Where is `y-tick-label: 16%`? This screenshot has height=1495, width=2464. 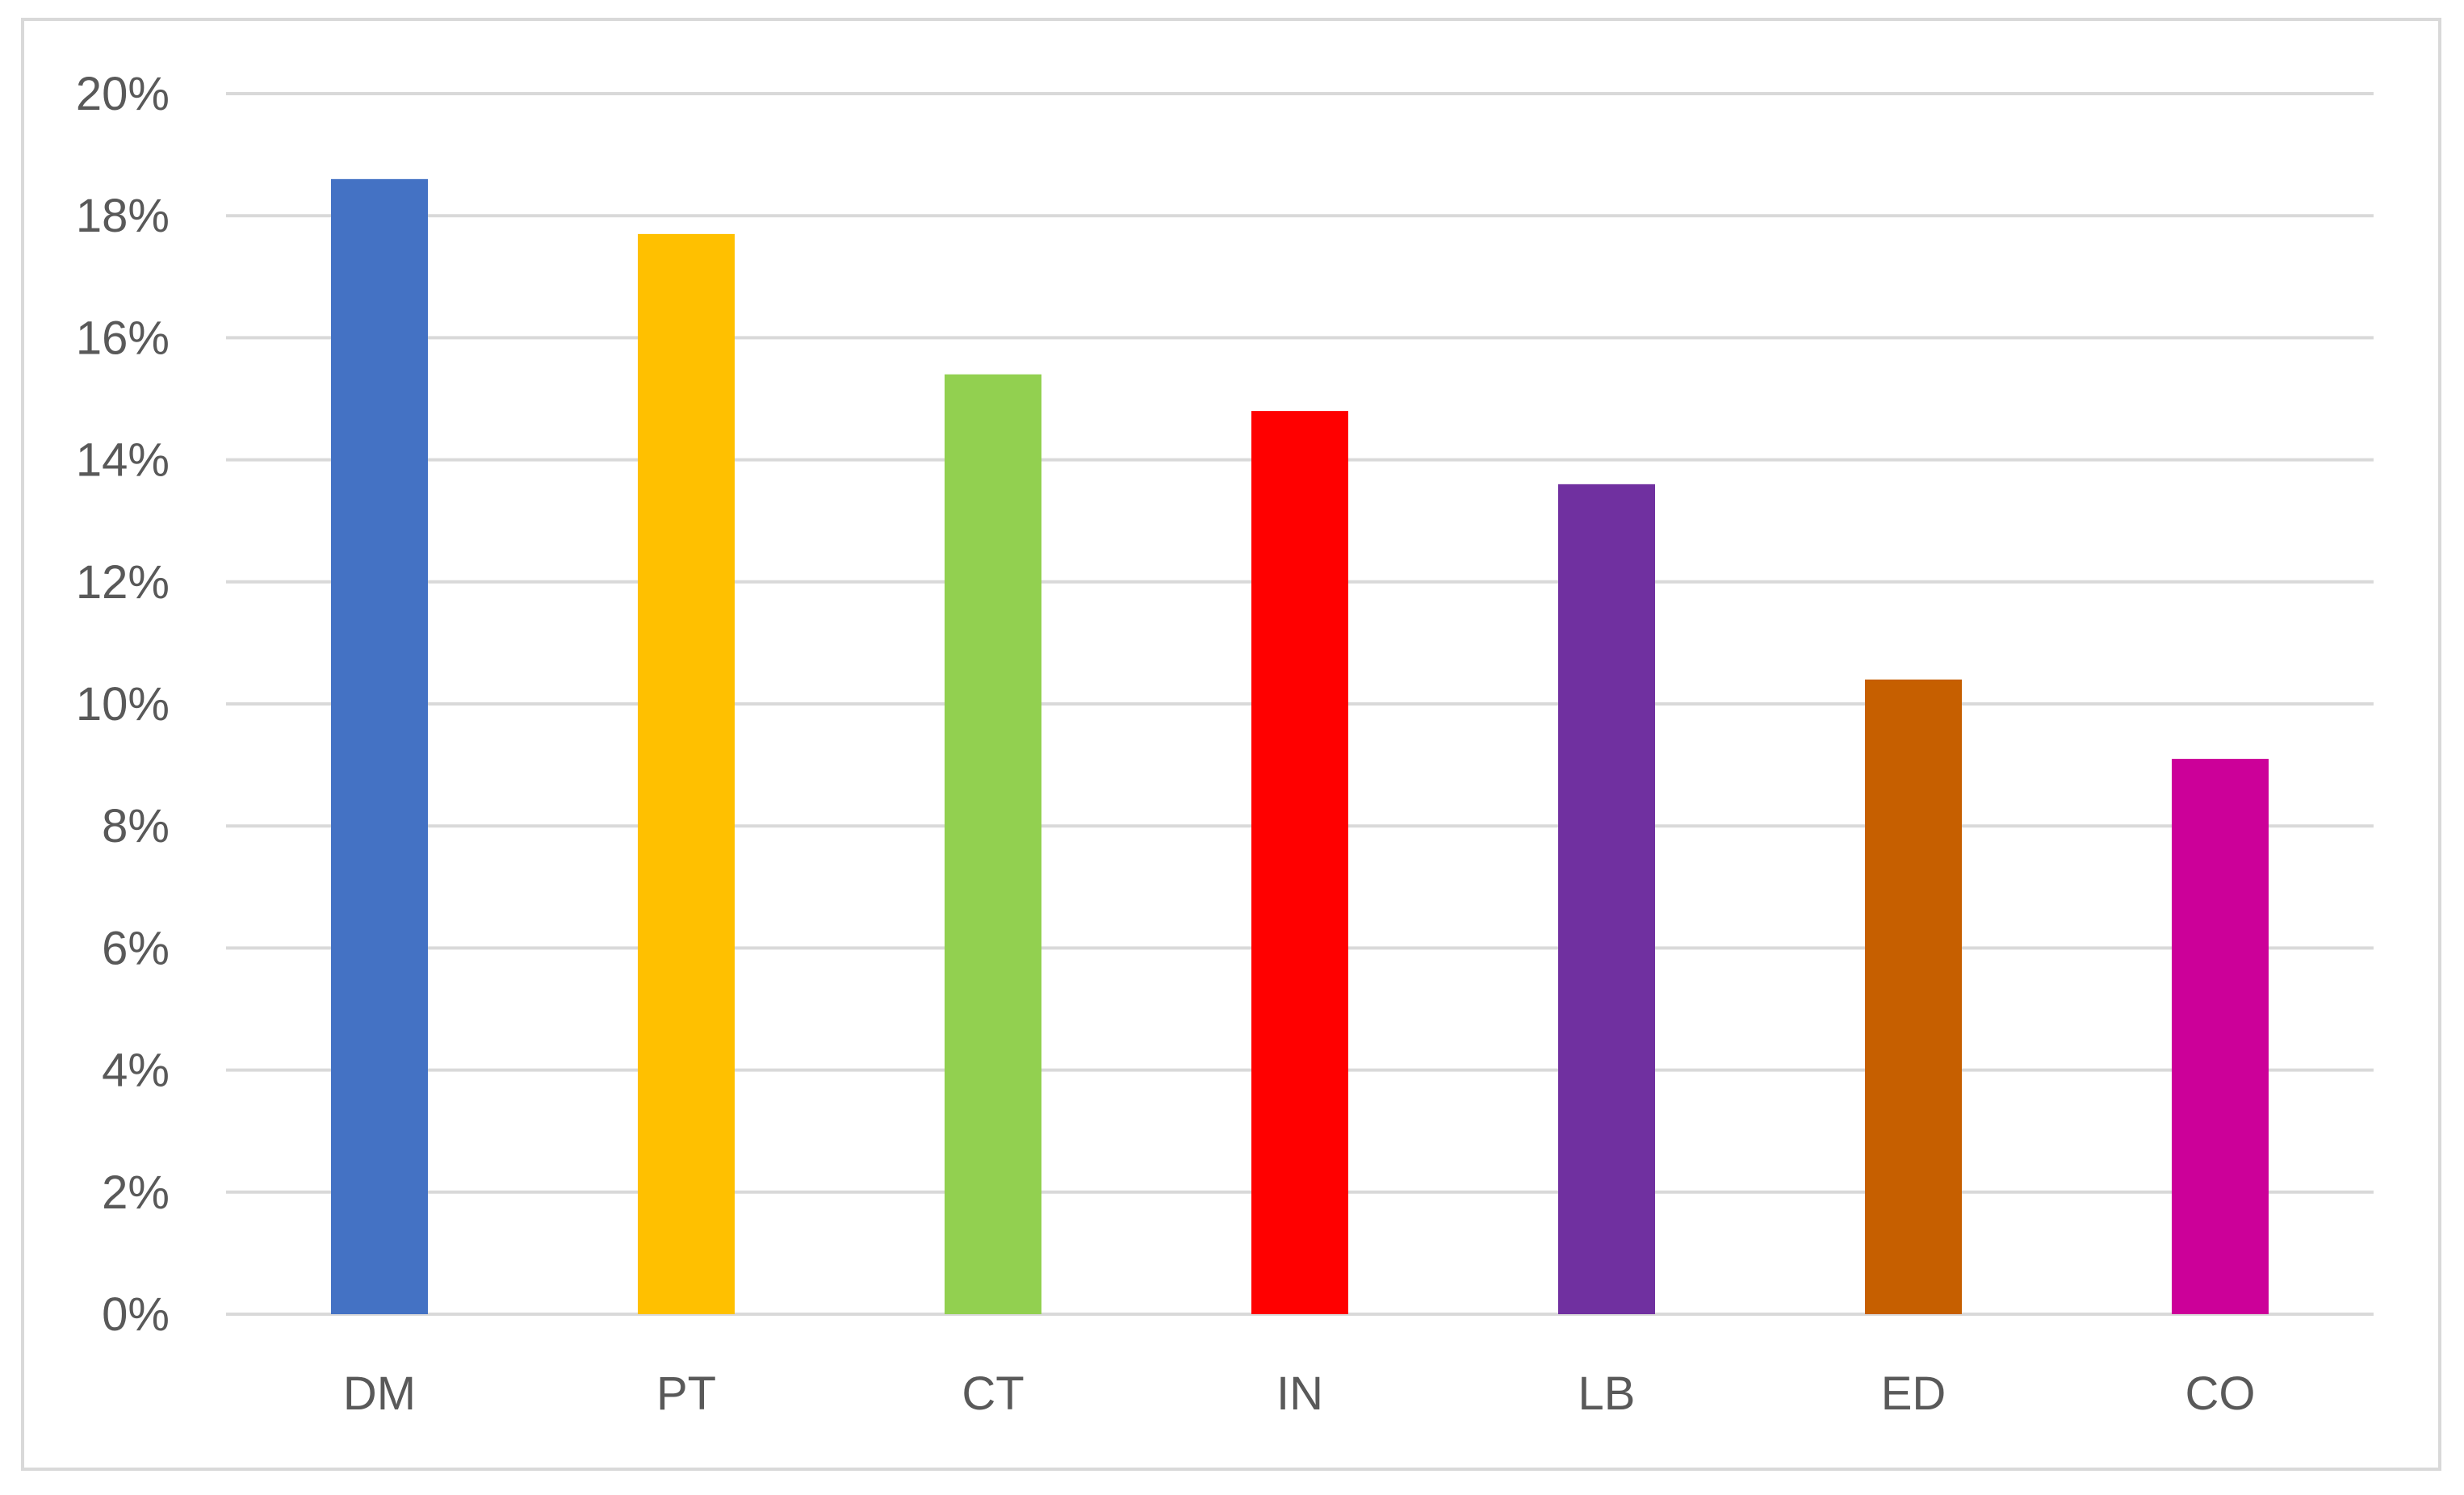 y-tick-label: 16% is located at coordinates (123, 338).